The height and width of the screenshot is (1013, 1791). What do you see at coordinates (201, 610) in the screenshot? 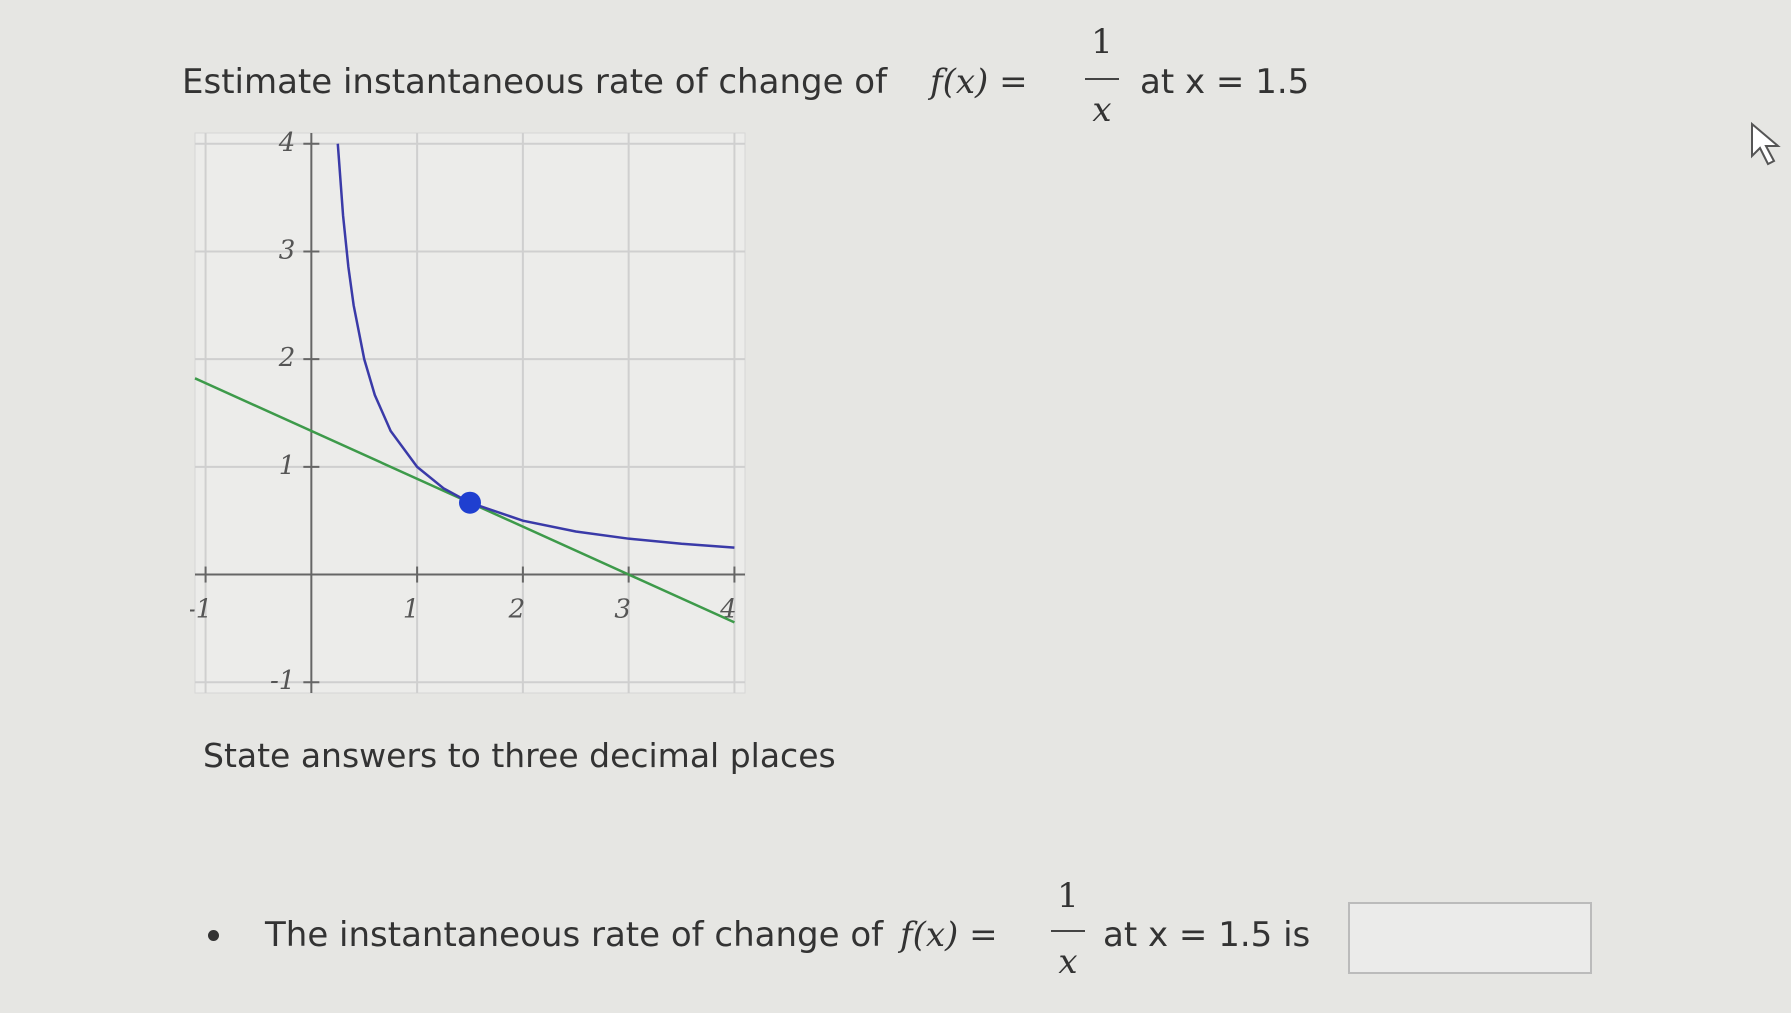
I see `x-tick-label: -1` at bounding box center [201, 610].